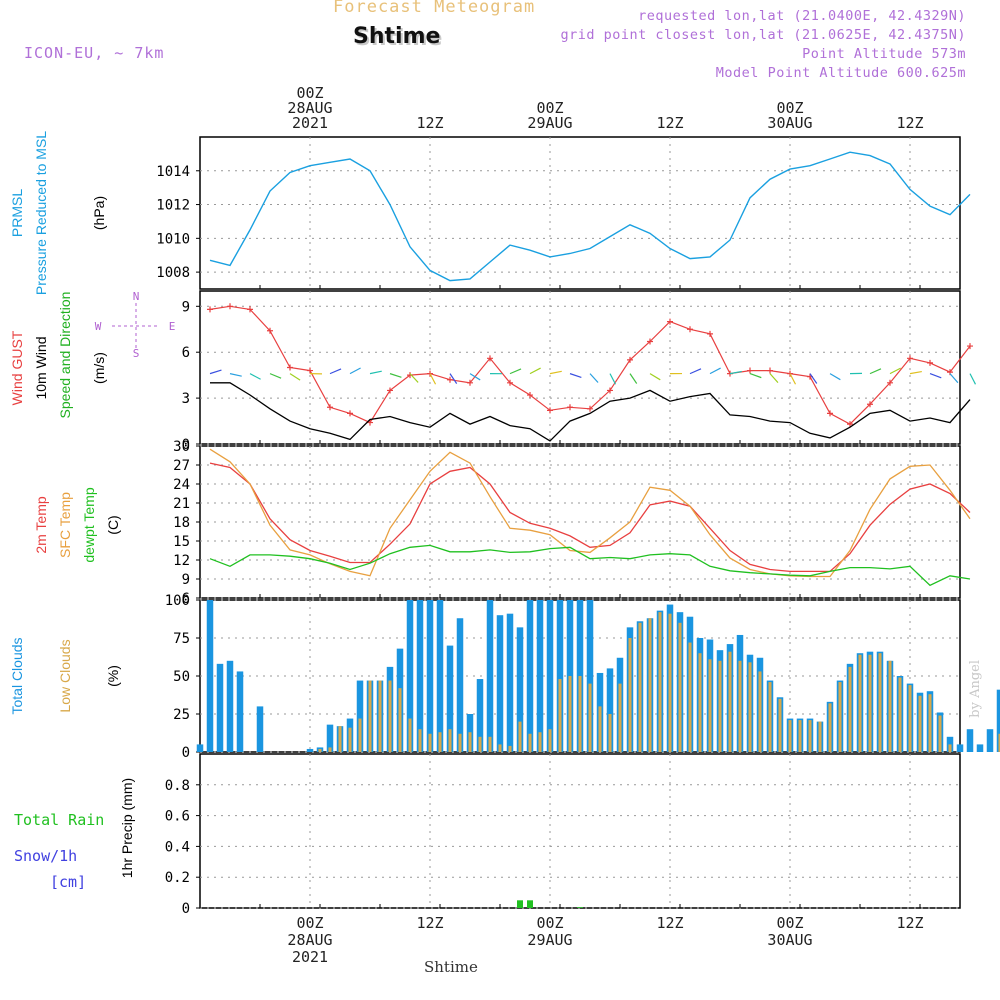  I want to click on panel-frame-pressure, so click(580, 213).